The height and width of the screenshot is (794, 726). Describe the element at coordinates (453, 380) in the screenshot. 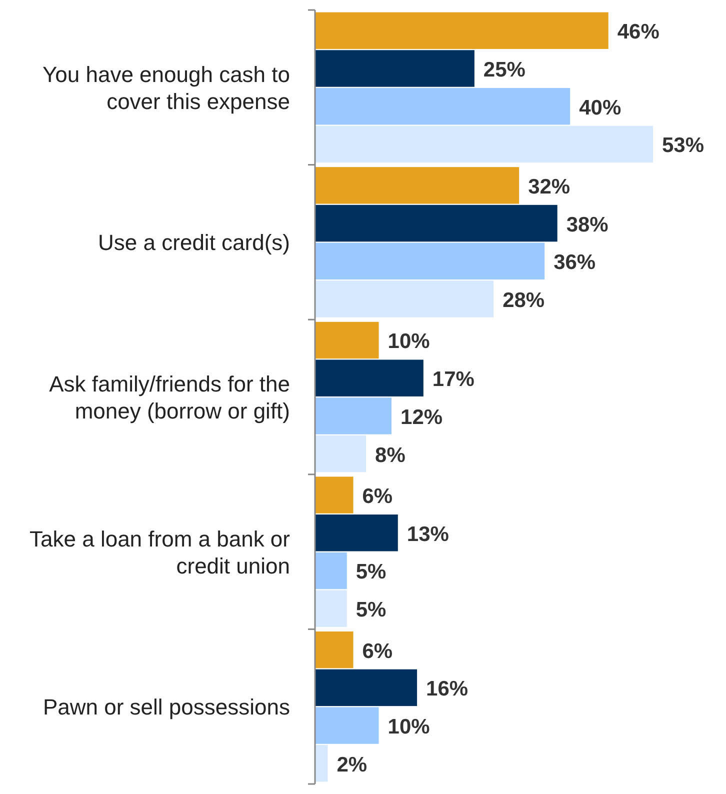

I see `data-label: 17%` at that location.